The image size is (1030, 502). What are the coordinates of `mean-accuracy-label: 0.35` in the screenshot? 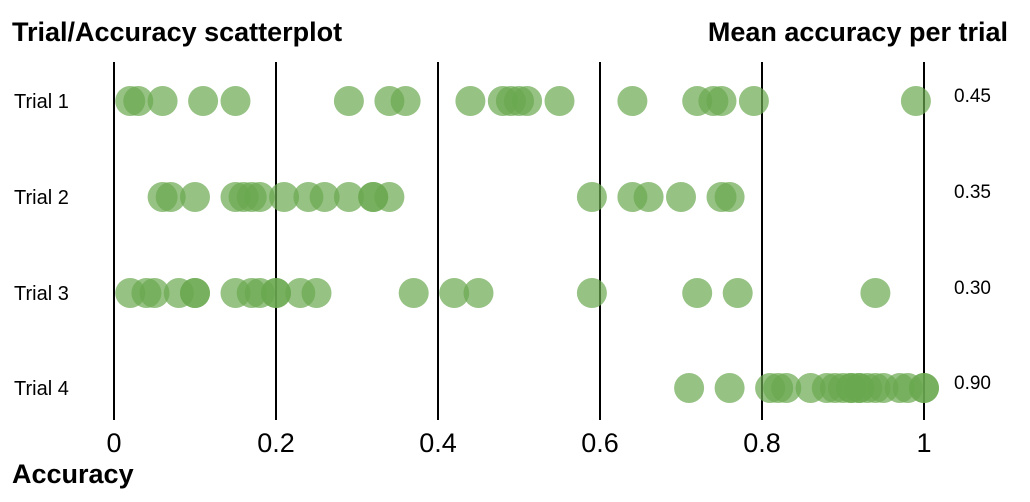 It's located at (972, 192).